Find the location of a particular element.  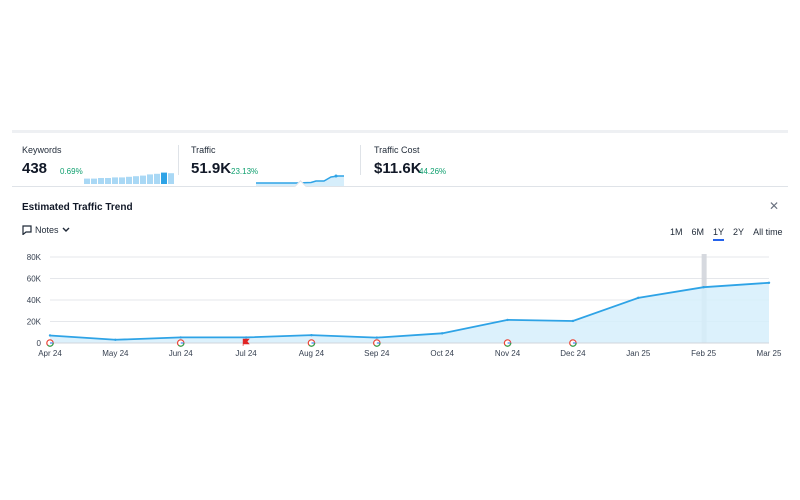

x-tick-label: Aug 24 is located at coordinates (312, 353).